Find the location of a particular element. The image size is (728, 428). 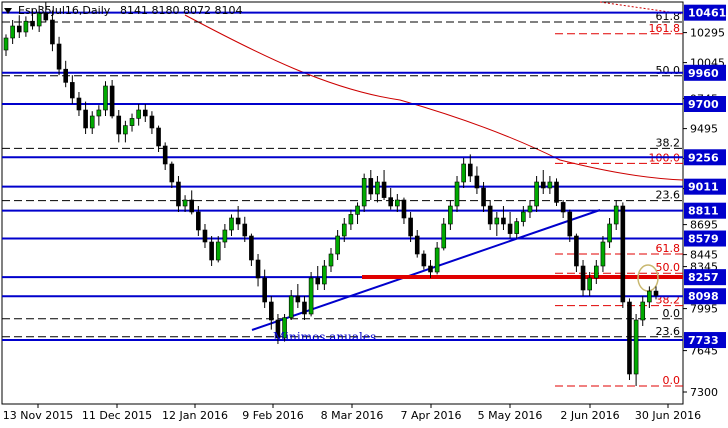

x-tick-label: 8 Mar 2016 is located at coordinates (352, 415).